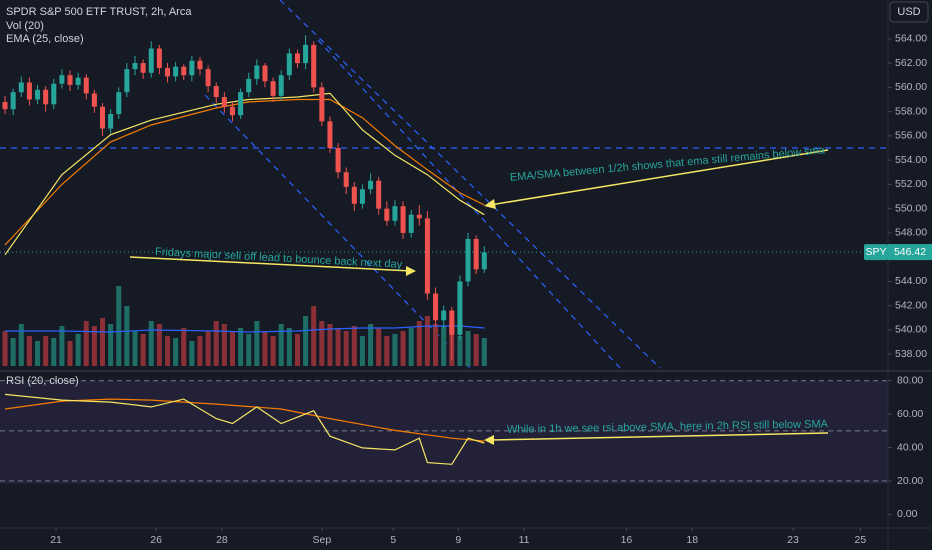 The height and width of the screenshot is (550, 932). I want to click on rsi-sma, so click(244, 420).